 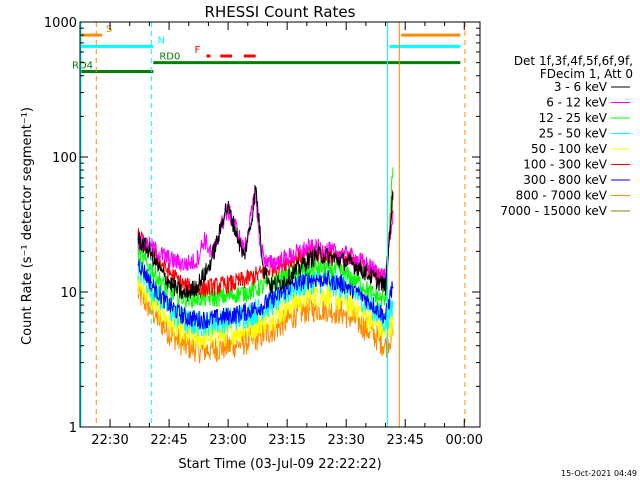 I want to click on legend-entry-label: 7000 - 15000 keV, so click(x=553, y=211).